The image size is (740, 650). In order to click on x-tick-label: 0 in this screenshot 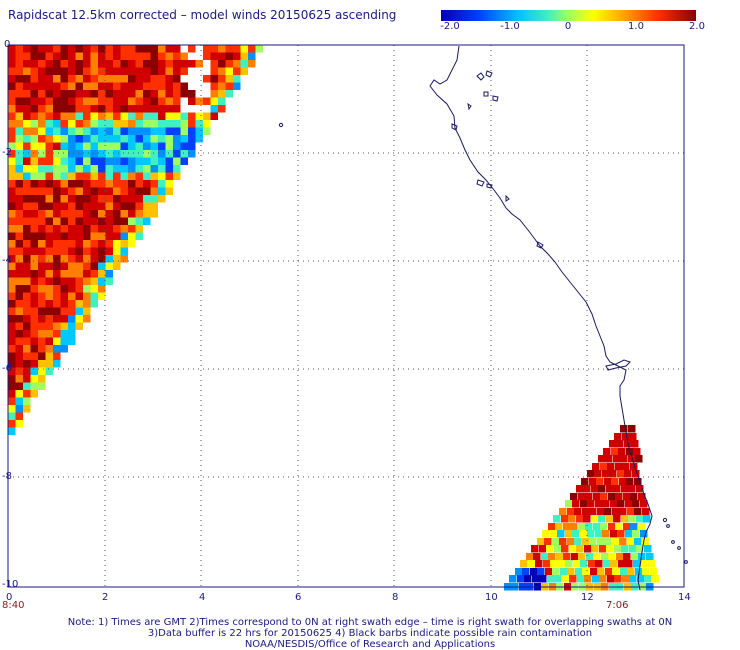, I will do `click(9, 597)`.